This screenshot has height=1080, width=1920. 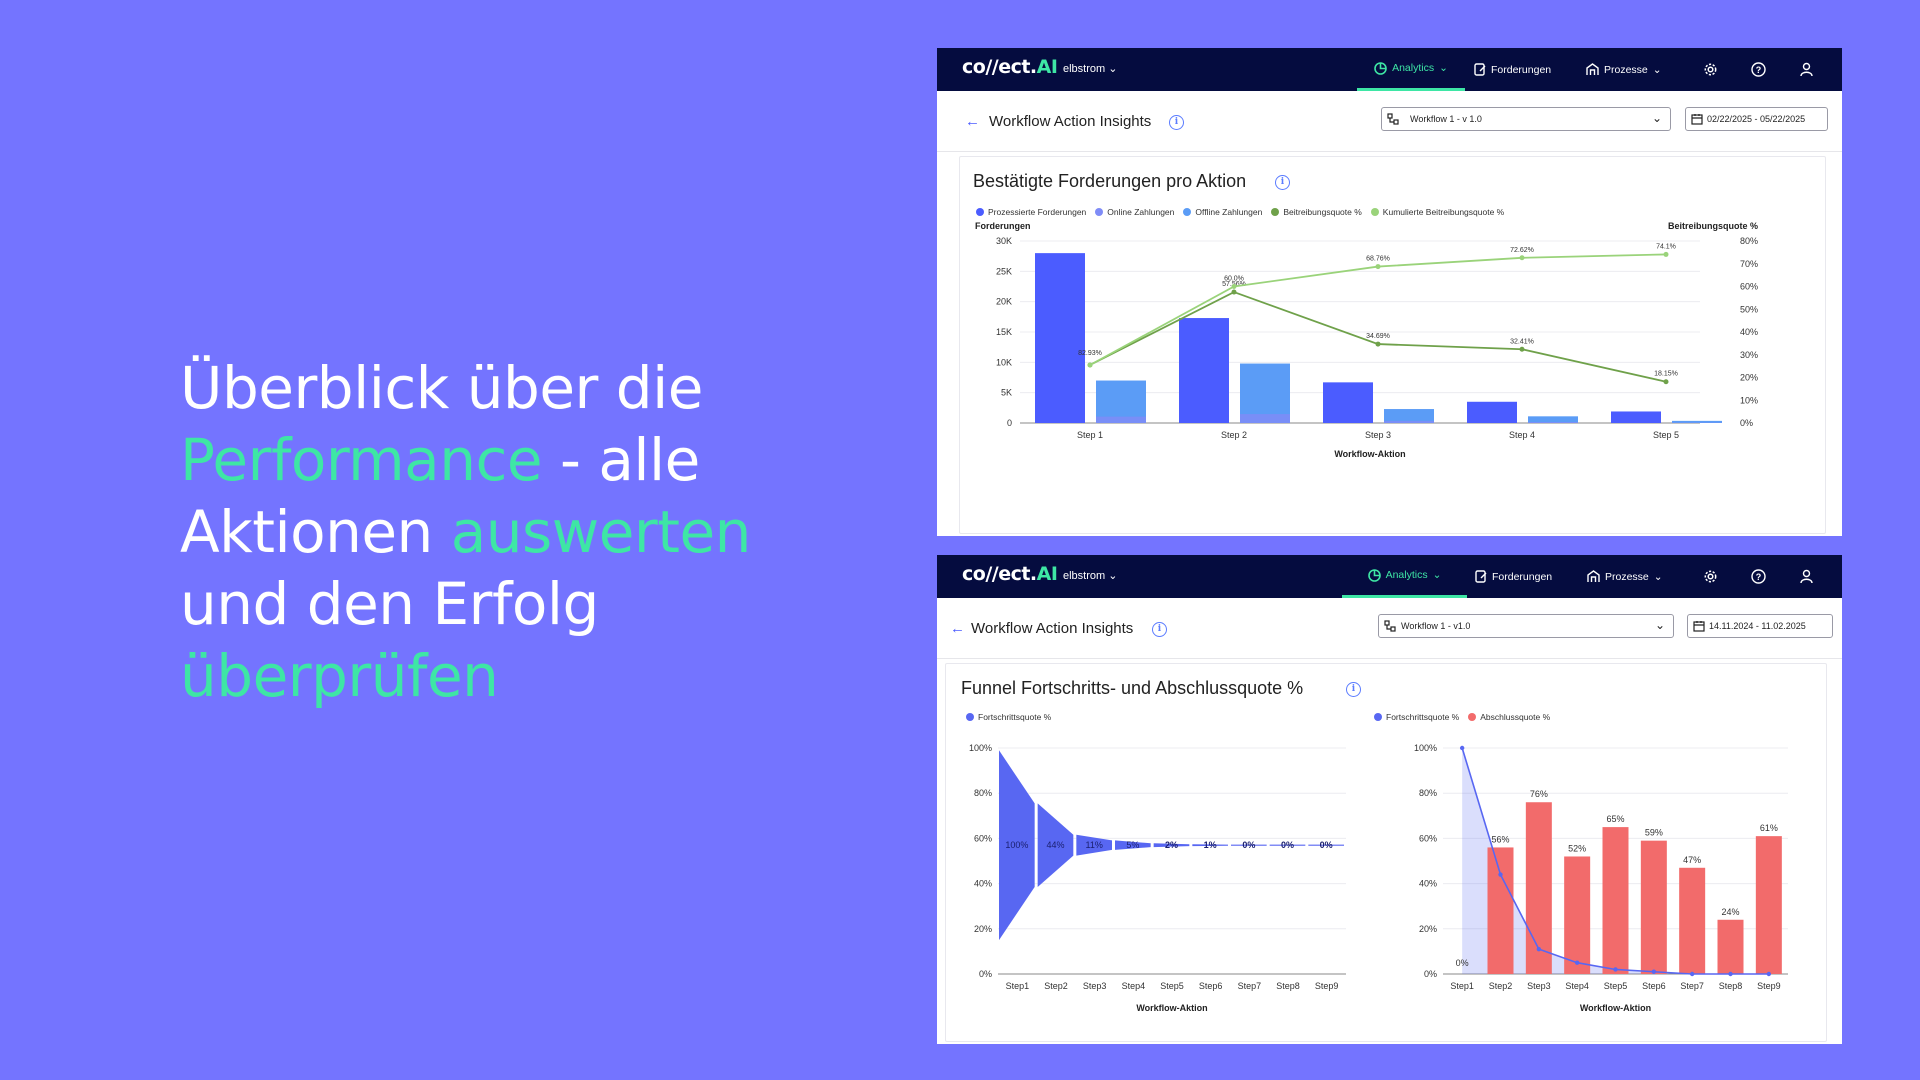 I want to click on data-label: 11%, so click(x=1093, y=845).